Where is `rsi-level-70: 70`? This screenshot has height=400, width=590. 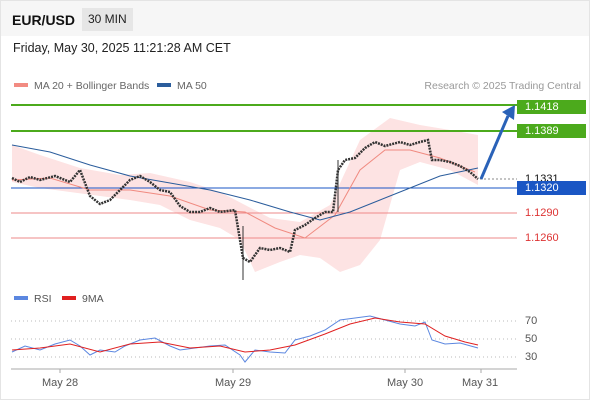
rsi-level-70: 70 is located at coordinates (531, 321).